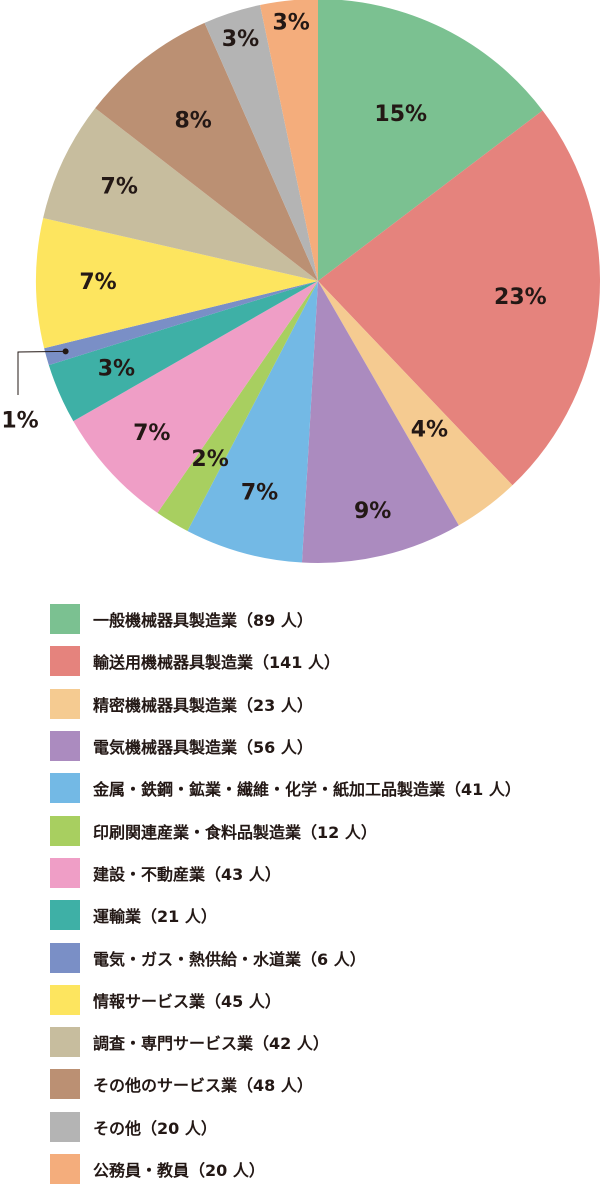  I want to click on legend-item: その他（20 人）, so click(322, 1127).